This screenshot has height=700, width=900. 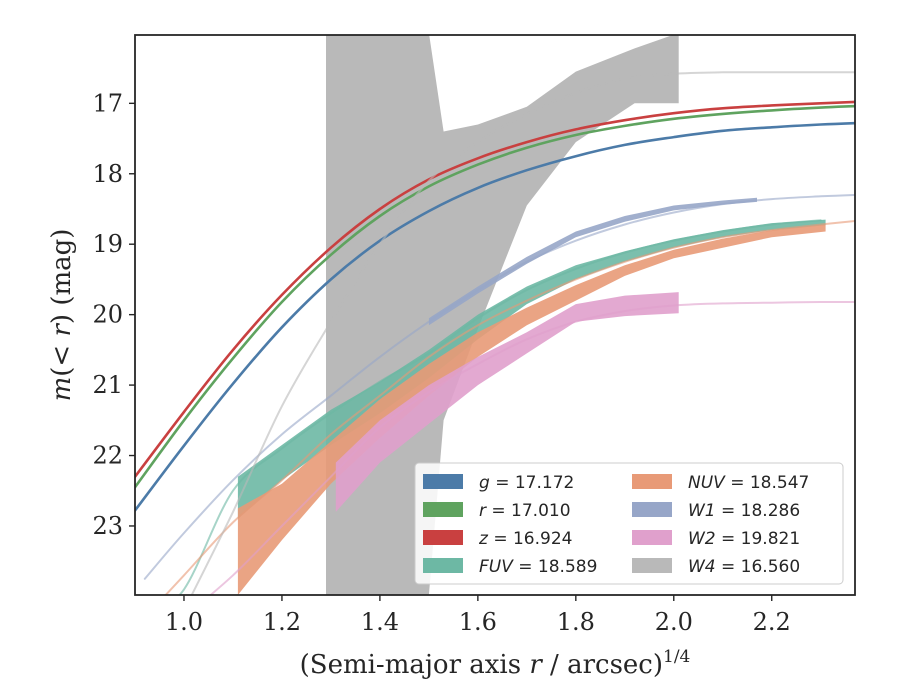 What do you see at coordinates (443, 537) in the screenshot?
I see `legend-swatch-z` at bounding box center [443, 537].